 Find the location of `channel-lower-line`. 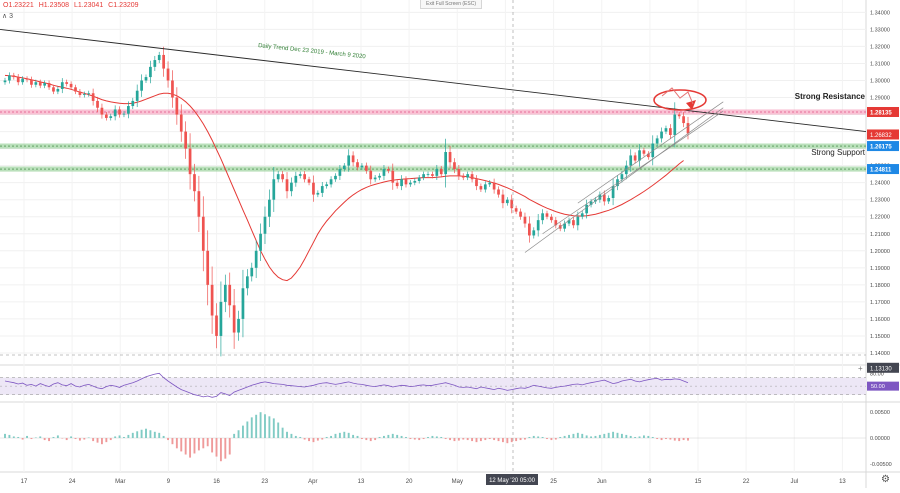

channel-lower-line is located at coordinates (624, 180).